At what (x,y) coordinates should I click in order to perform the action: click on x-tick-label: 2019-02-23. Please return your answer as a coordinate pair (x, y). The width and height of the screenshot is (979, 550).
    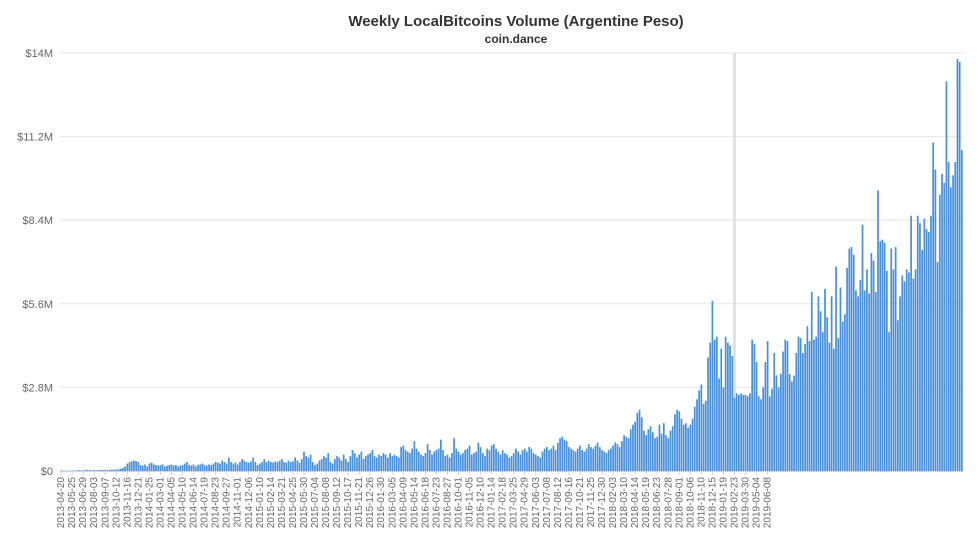
    Looking at the image, I should click on (734, 503).